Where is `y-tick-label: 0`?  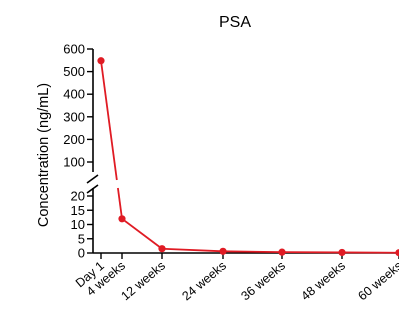 y-tick-label: 0 is located at coordinates (81, 253).